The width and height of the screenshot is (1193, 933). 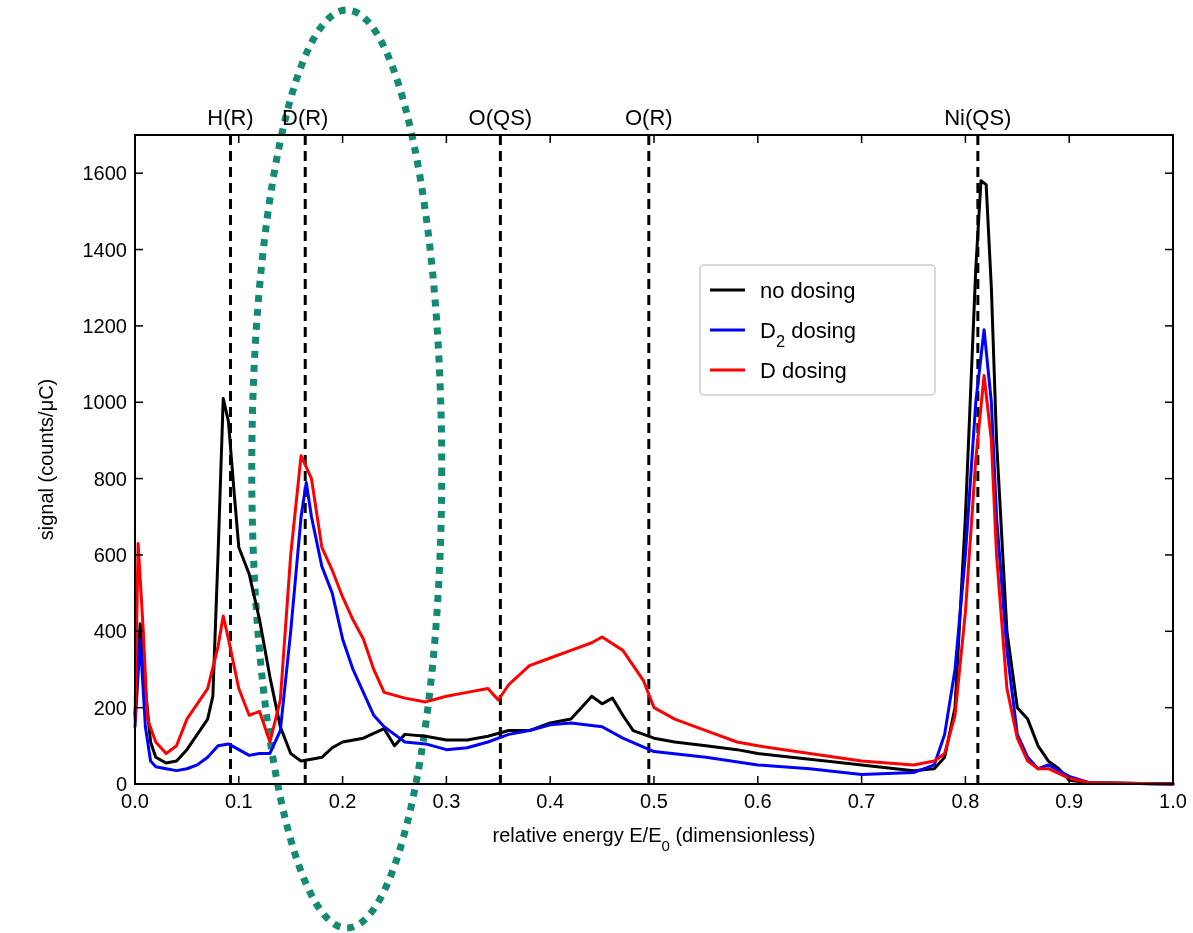 What do you see at coordinates (648, 117) in the screenshot?
I see `ref-line-label: O(R)` at bounding box center [648, 117].